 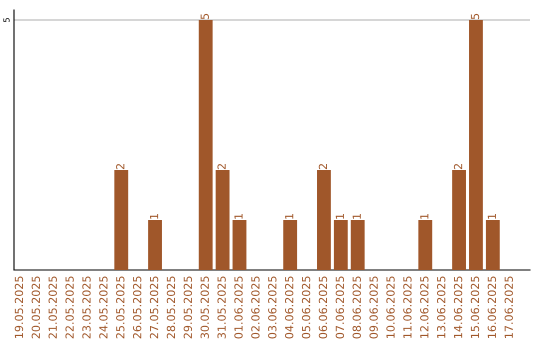 What do you see at coordinates (19, 307) in the screenshot?
I see `x-tick-label: 19.05.2025` at bounding box center [19, 307].